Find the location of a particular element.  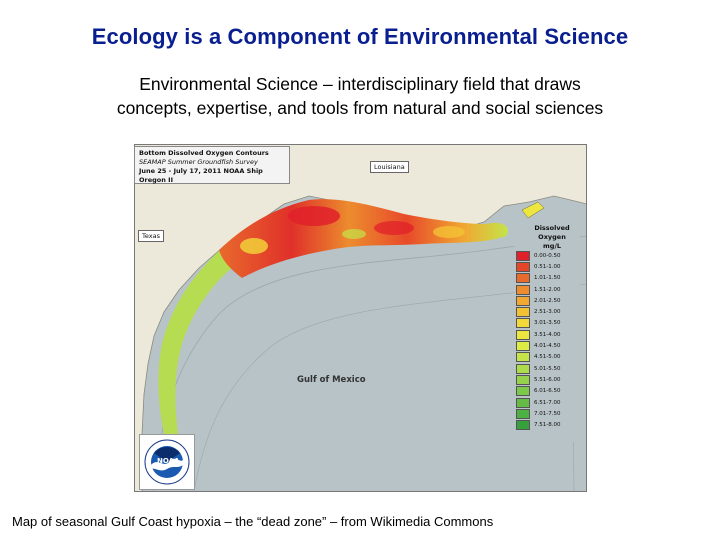

legend-row: 3.01-3.50 is located at coordinates (538, 323).